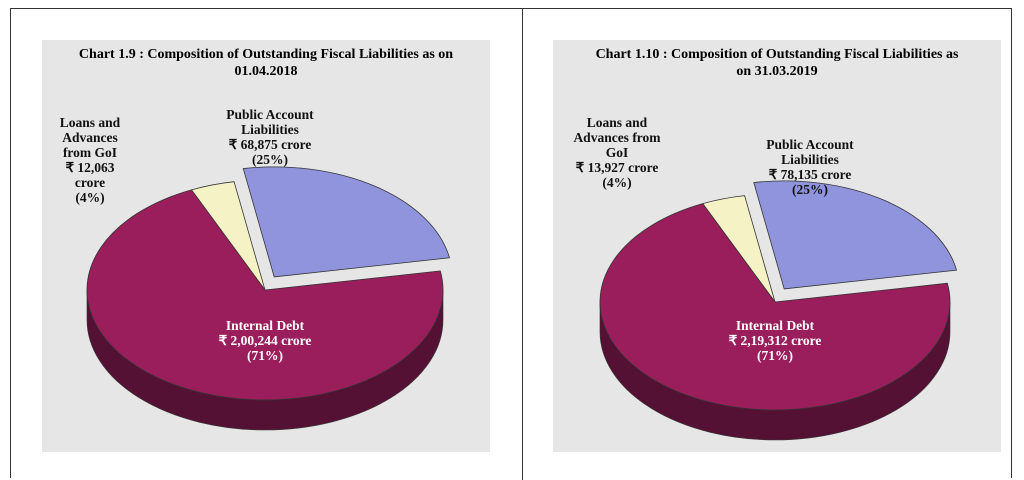 Image resolution: width=1024 pixels, height=480 pixels. Describe the element at coordinates (810, 174) in the screenshot. I see `amount-label: ₹ 78,135 crore` at that location.